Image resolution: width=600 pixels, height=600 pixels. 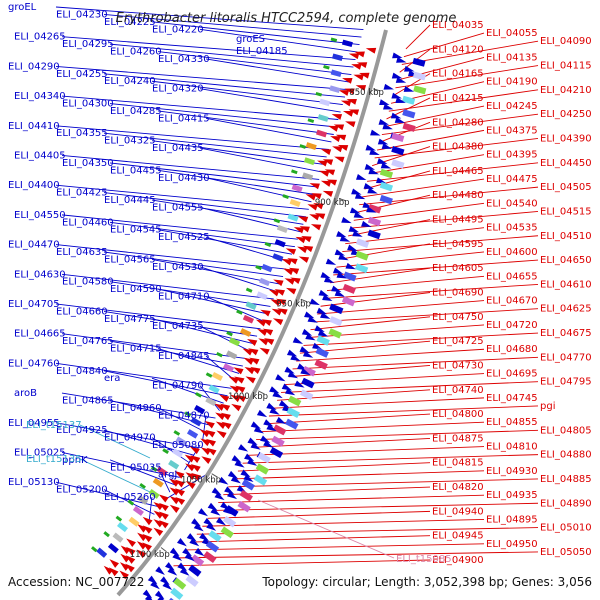 I want to click on gene-label: ELI_04580, so click(x=88, y=282).